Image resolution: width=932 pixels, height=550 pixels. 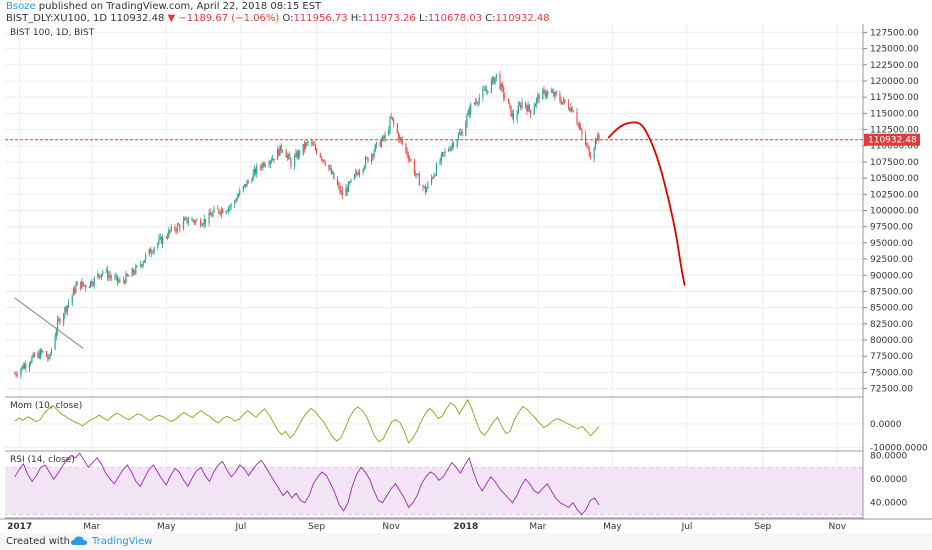 What do you see at coordinates (646, 203) in the screenshot?
I see `projection-curve` at bounding box center [646, 203].